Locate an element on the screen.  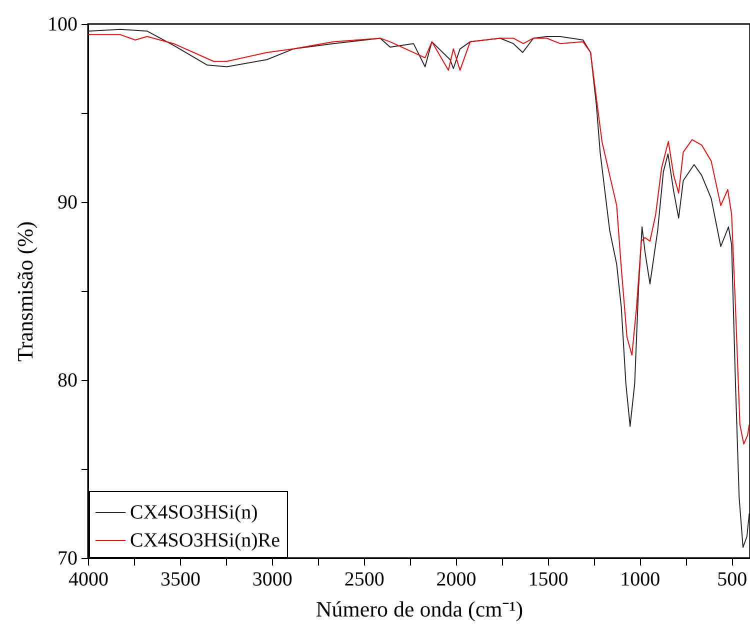
x-tick-label: 500 is located at coordinates (732, 579).